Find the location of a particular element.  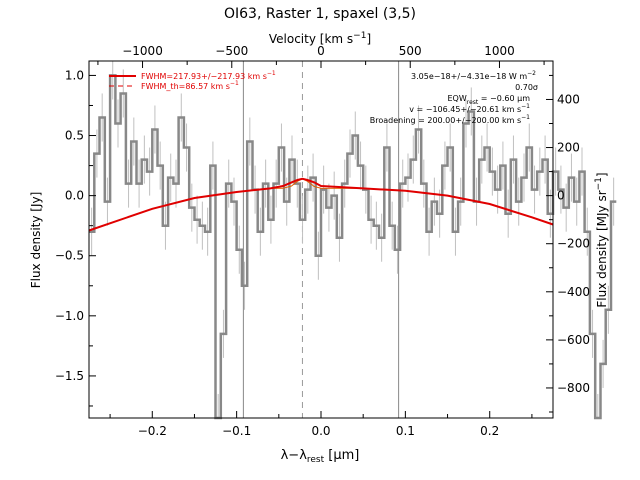

x-tick-label: 0.2 is located at coordinates (489, 431).